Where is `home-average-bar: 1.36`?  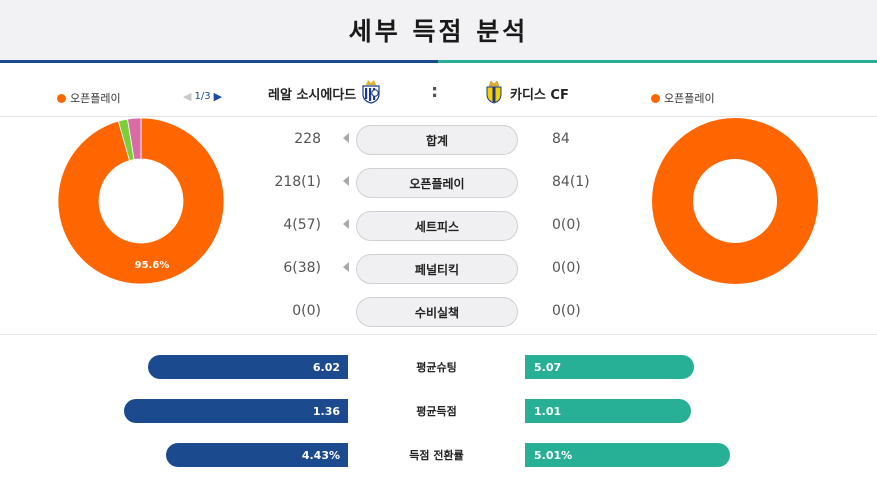
home-average-bar: 1.36 is located at coordinates (236, 411).